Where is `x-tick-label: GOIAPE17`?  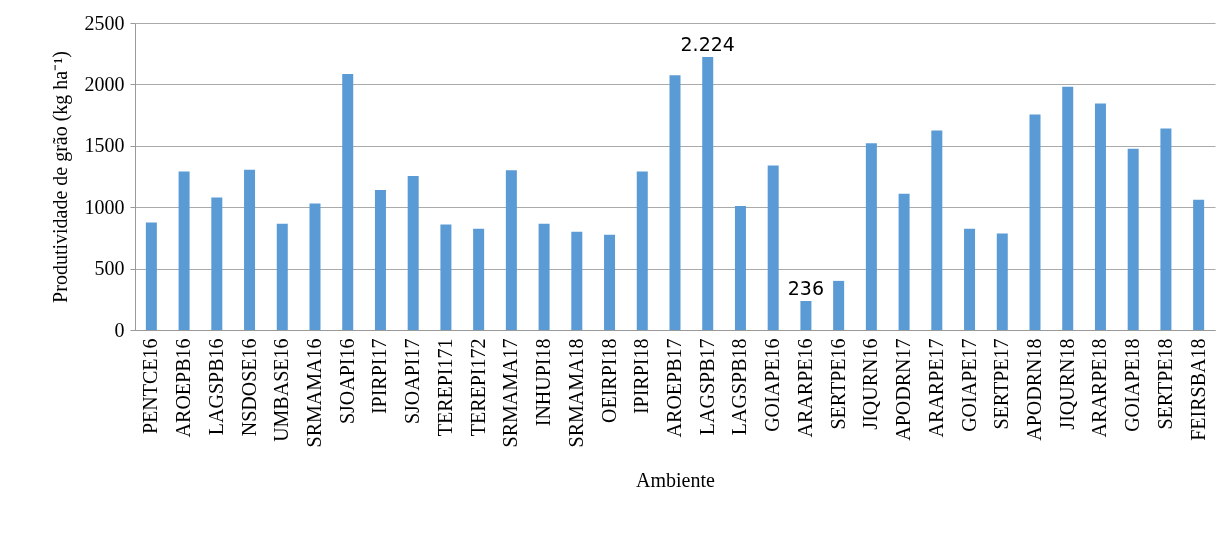 x-tick-label: GOIAPE17 is located at coordinates (968, 385).